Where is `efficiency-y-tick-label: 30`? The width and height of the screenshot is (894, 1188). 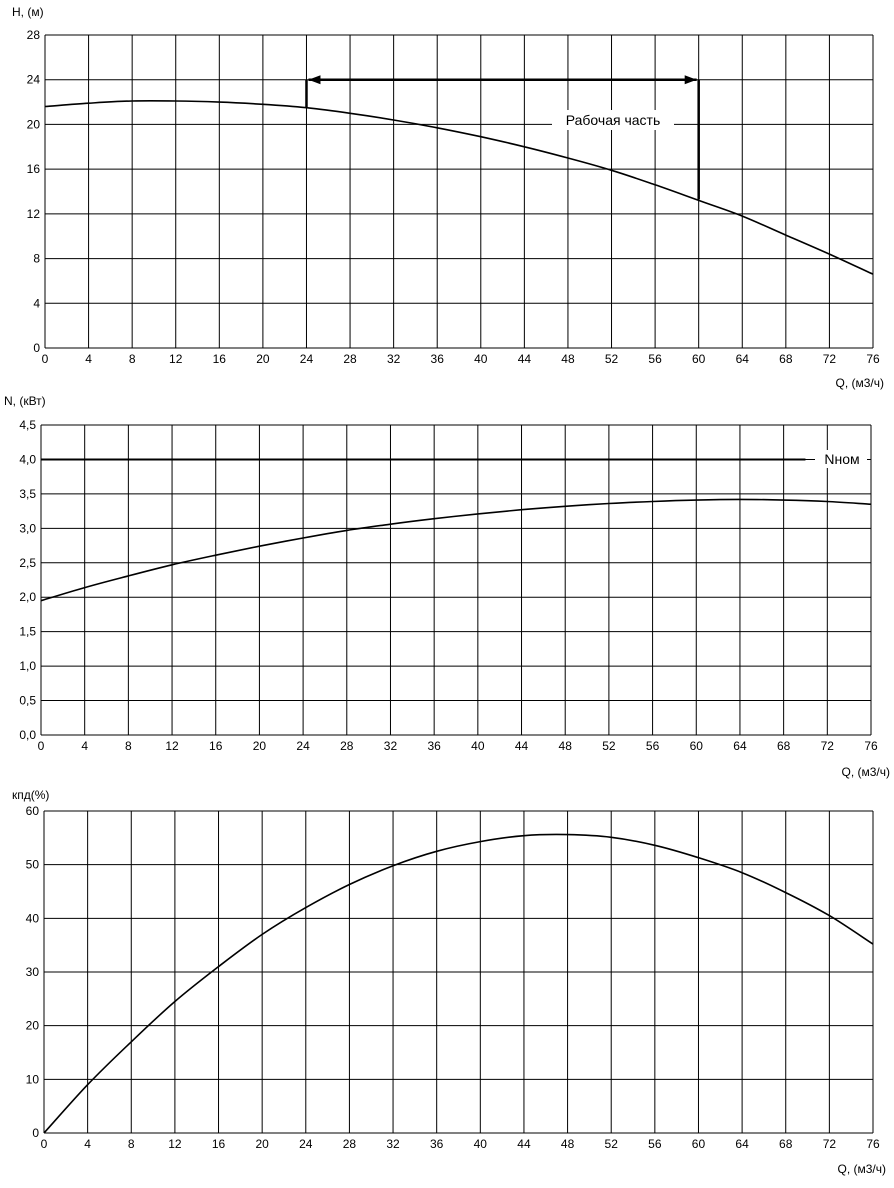 efficiency-y-tick-label: 30 is located at coordinates (33, 972).